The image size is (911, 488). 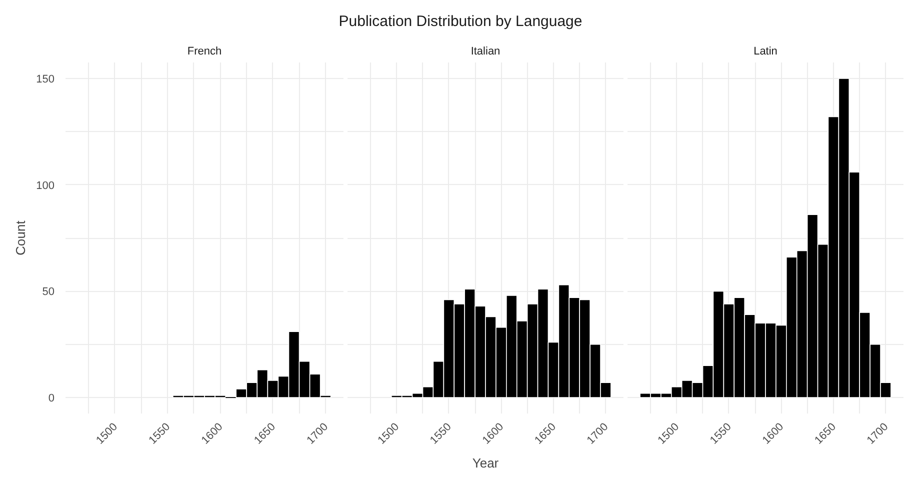 What do you see at coordinates (204, 52) in the screenshot?
I see `chart-subtitle: French` at bounding box center [204, 52].